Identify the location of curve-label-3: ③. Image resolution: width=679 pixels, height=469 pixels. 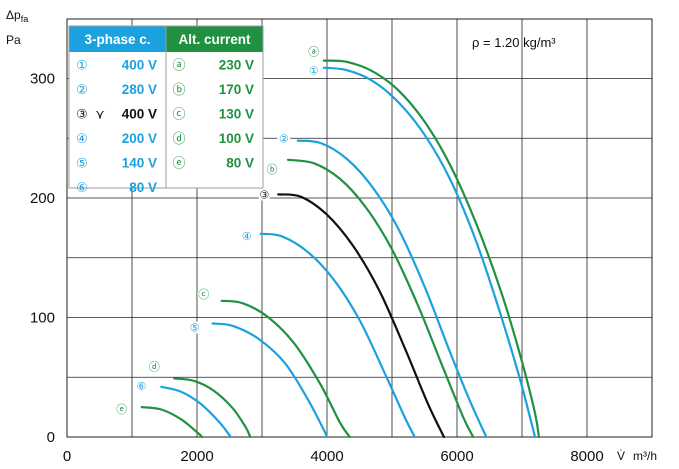
(264, 194).